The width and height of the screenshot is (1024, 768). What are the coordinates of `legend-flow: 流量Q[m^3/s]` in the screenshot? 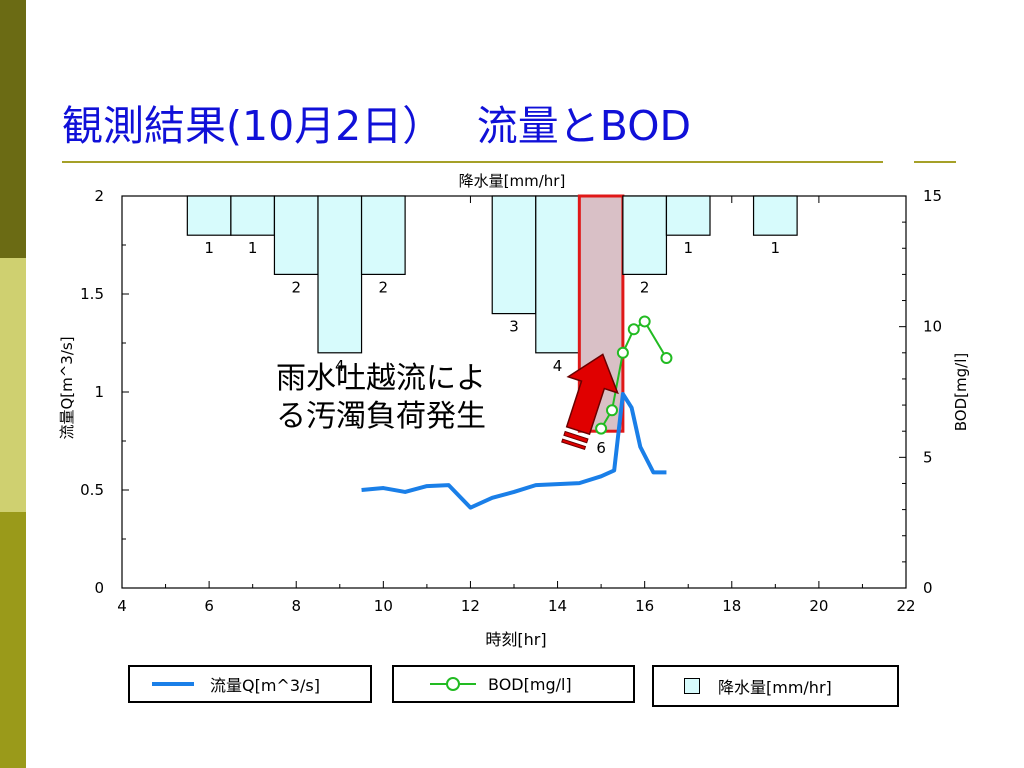 It's located at (250, 684).